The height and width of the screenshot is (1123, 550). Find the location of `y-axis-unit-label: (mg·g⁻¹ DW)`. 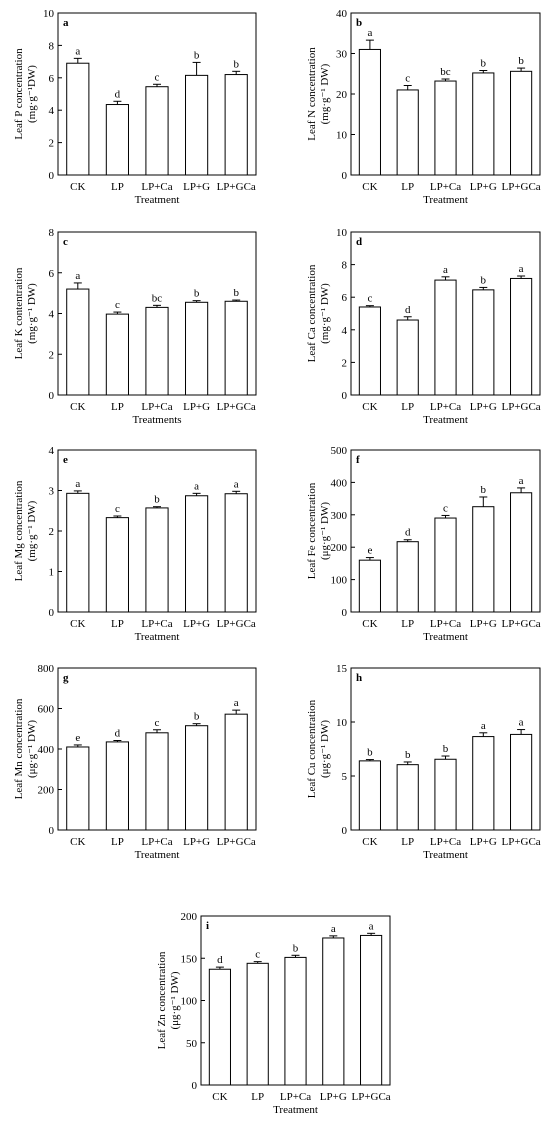

y-axis-unit-label: (mg·g⁻¹ DW) is located at coordinates (325, 313).